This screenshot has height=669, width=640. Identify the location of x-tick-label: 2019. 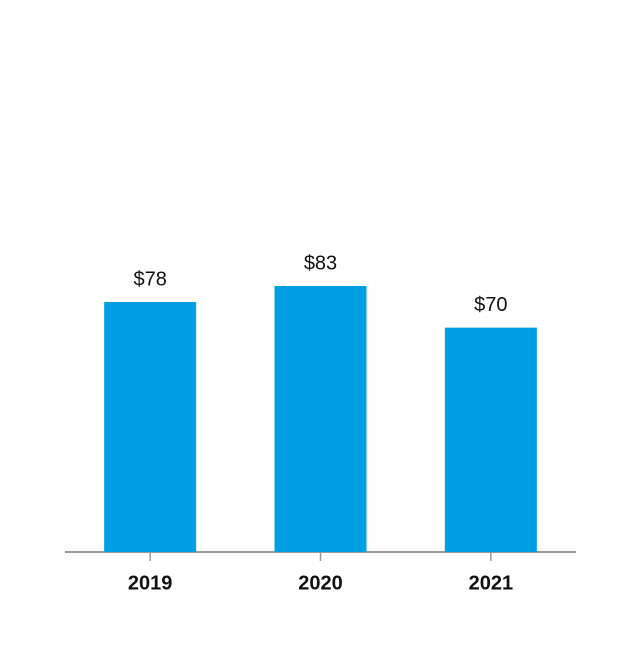
(150, 583).